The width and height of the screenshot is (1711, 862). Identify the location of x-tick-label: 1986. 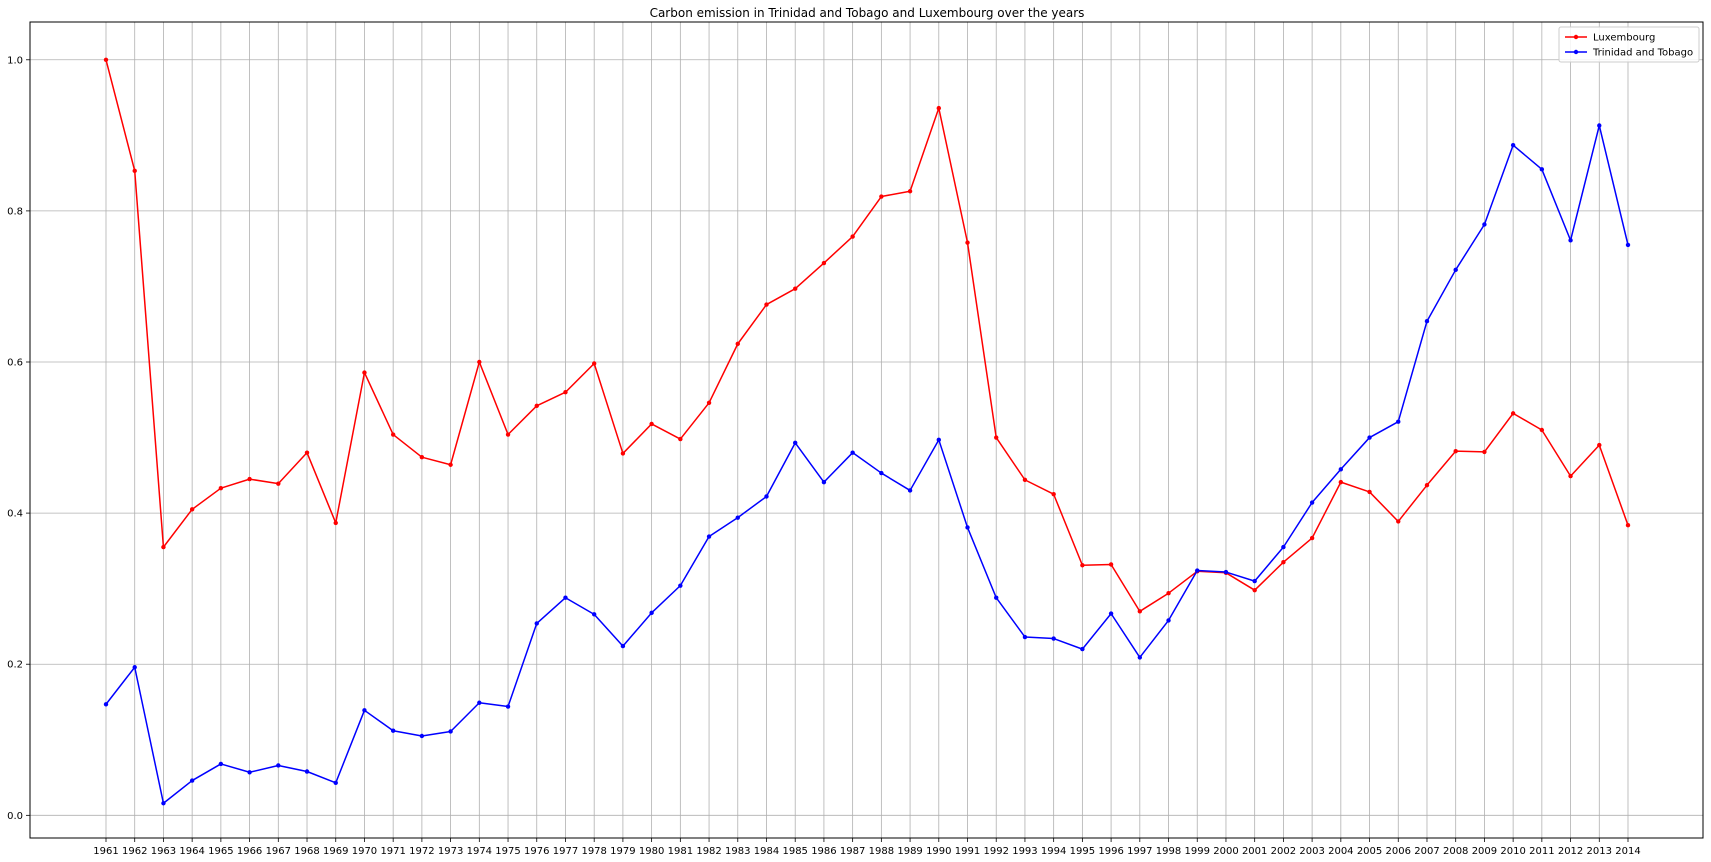
(823, 851).